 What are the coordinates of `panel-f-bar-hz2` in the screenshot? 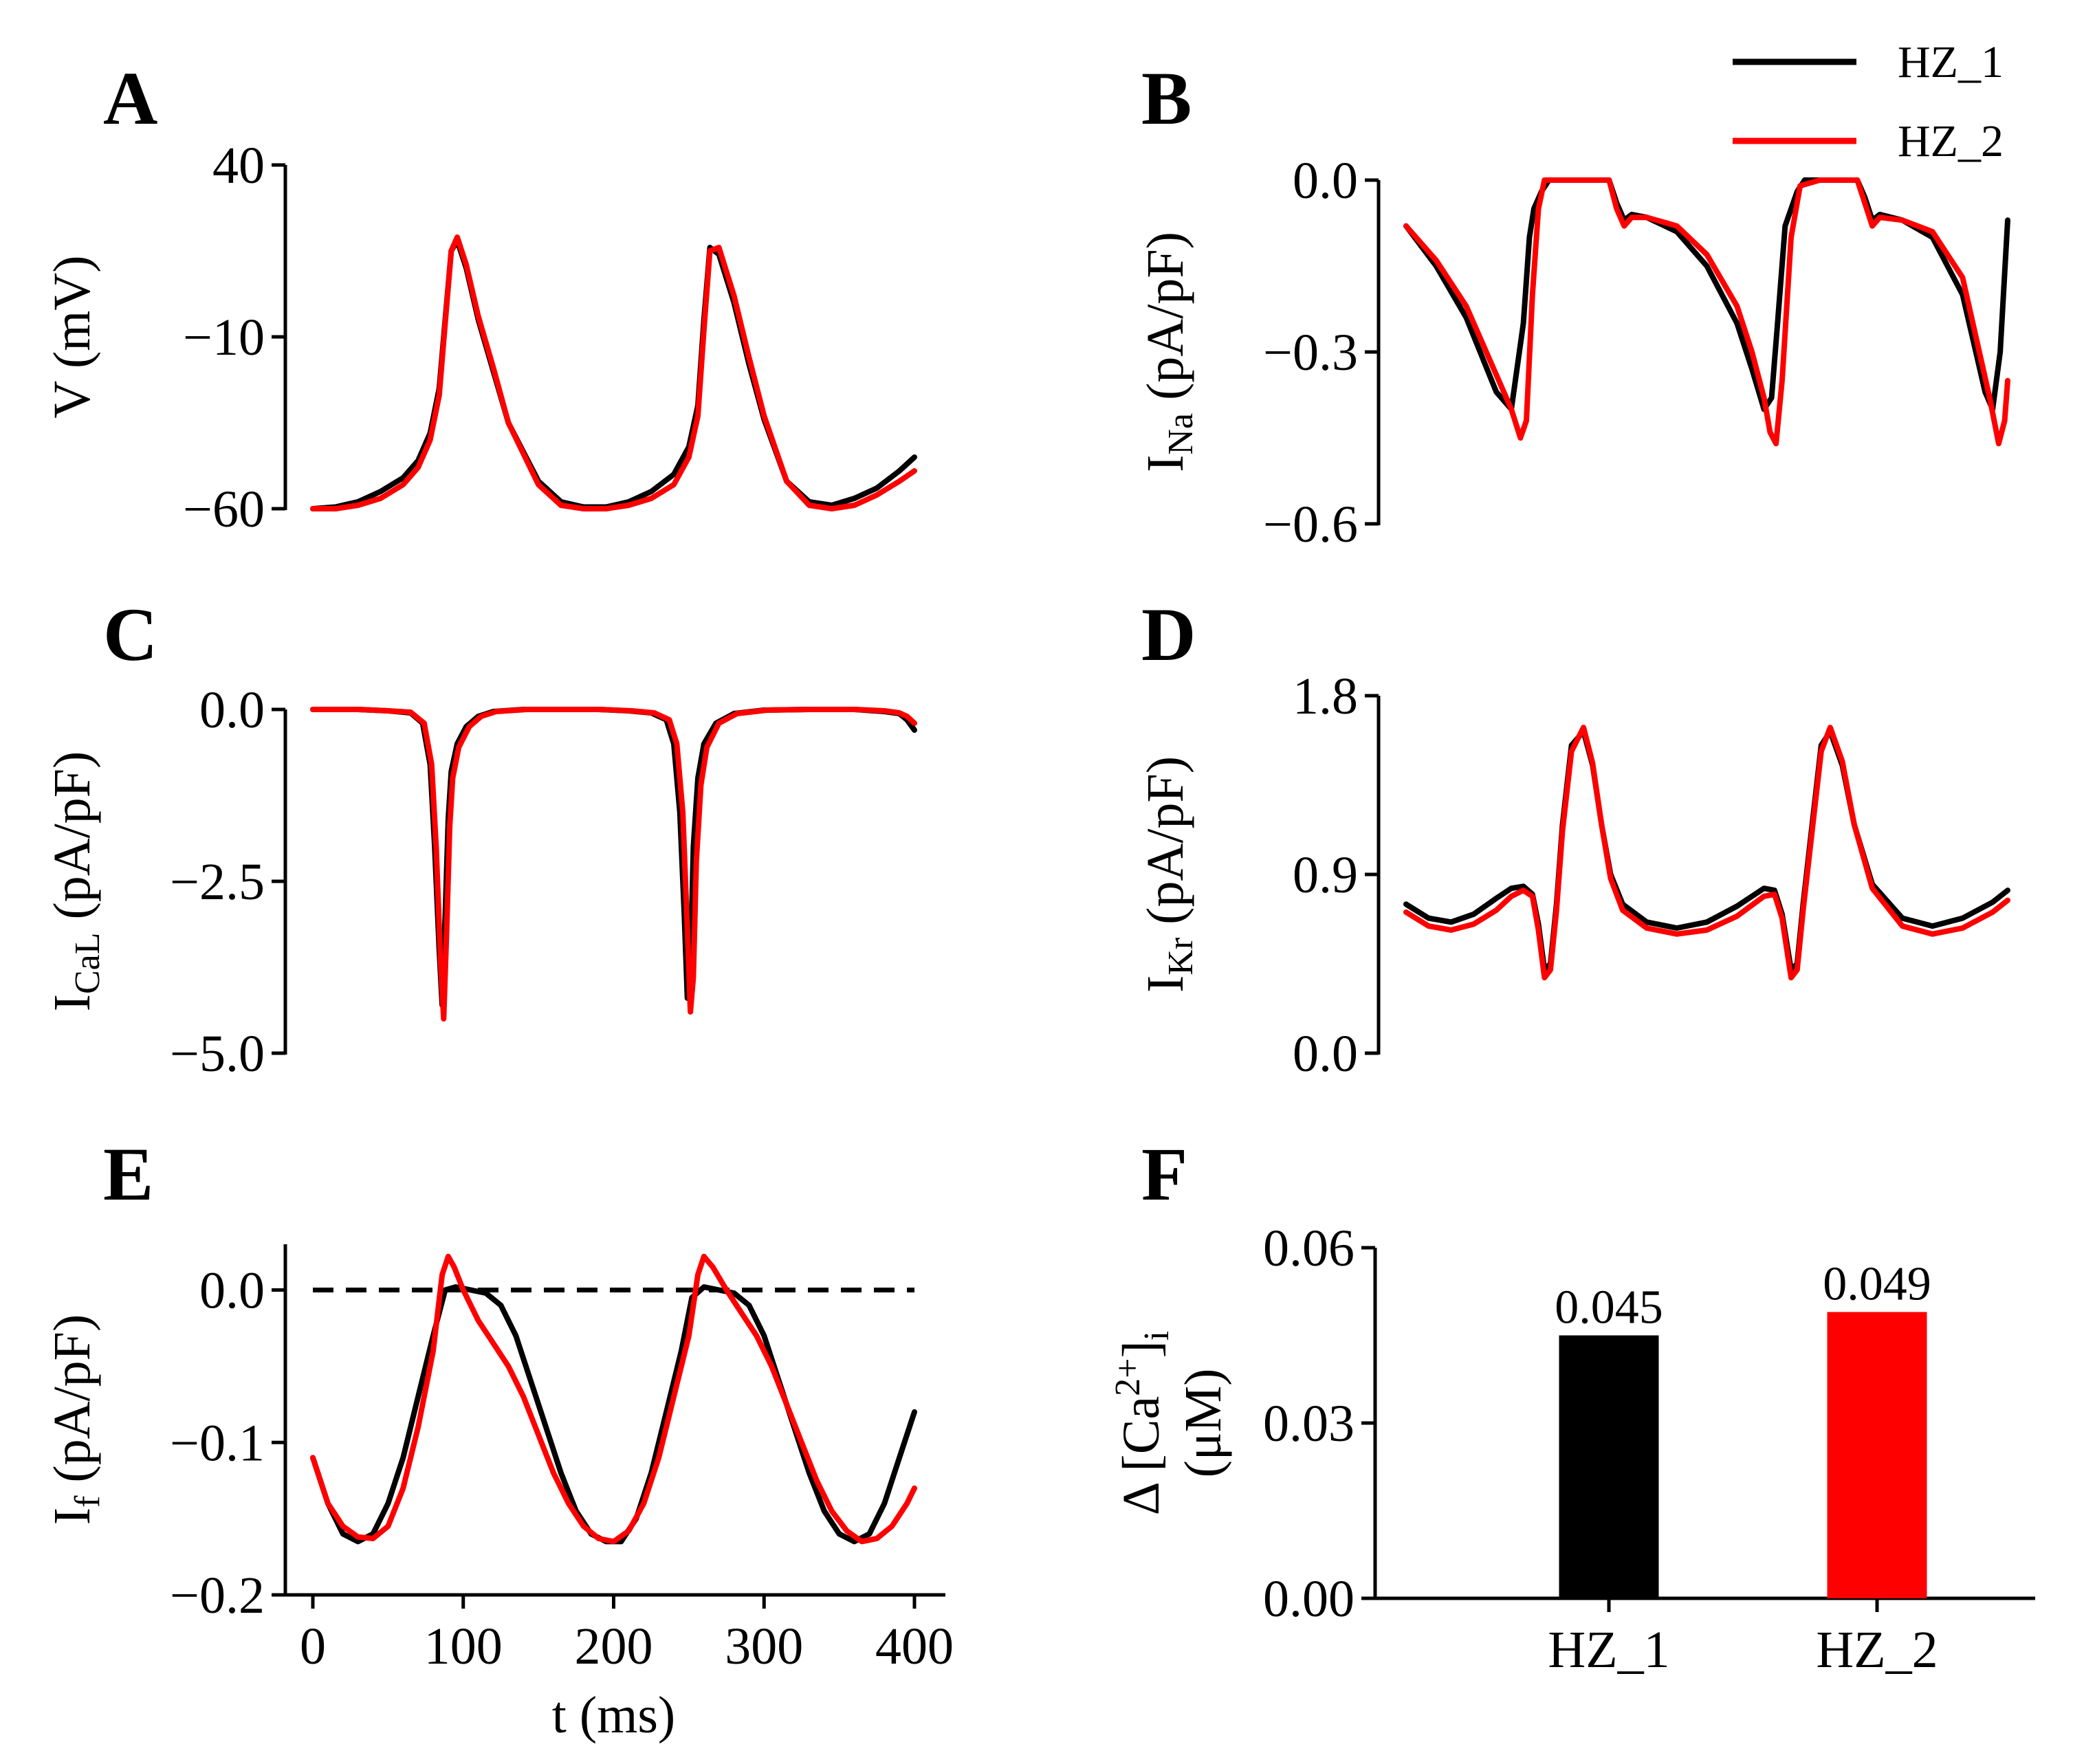 It's located at (1877, 1455).